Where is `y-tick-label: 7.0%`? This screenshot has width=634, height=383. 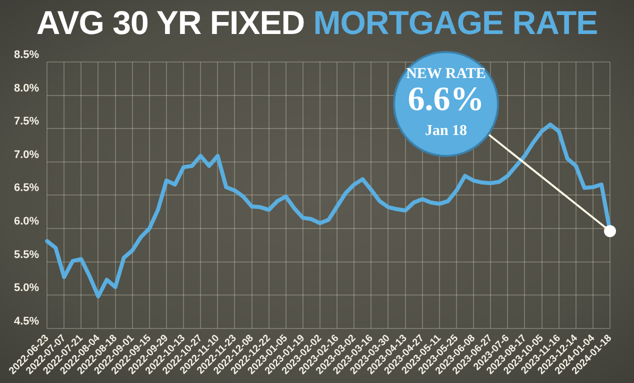 y-tick-label: 7.0% is located at coordinates (27, 154).